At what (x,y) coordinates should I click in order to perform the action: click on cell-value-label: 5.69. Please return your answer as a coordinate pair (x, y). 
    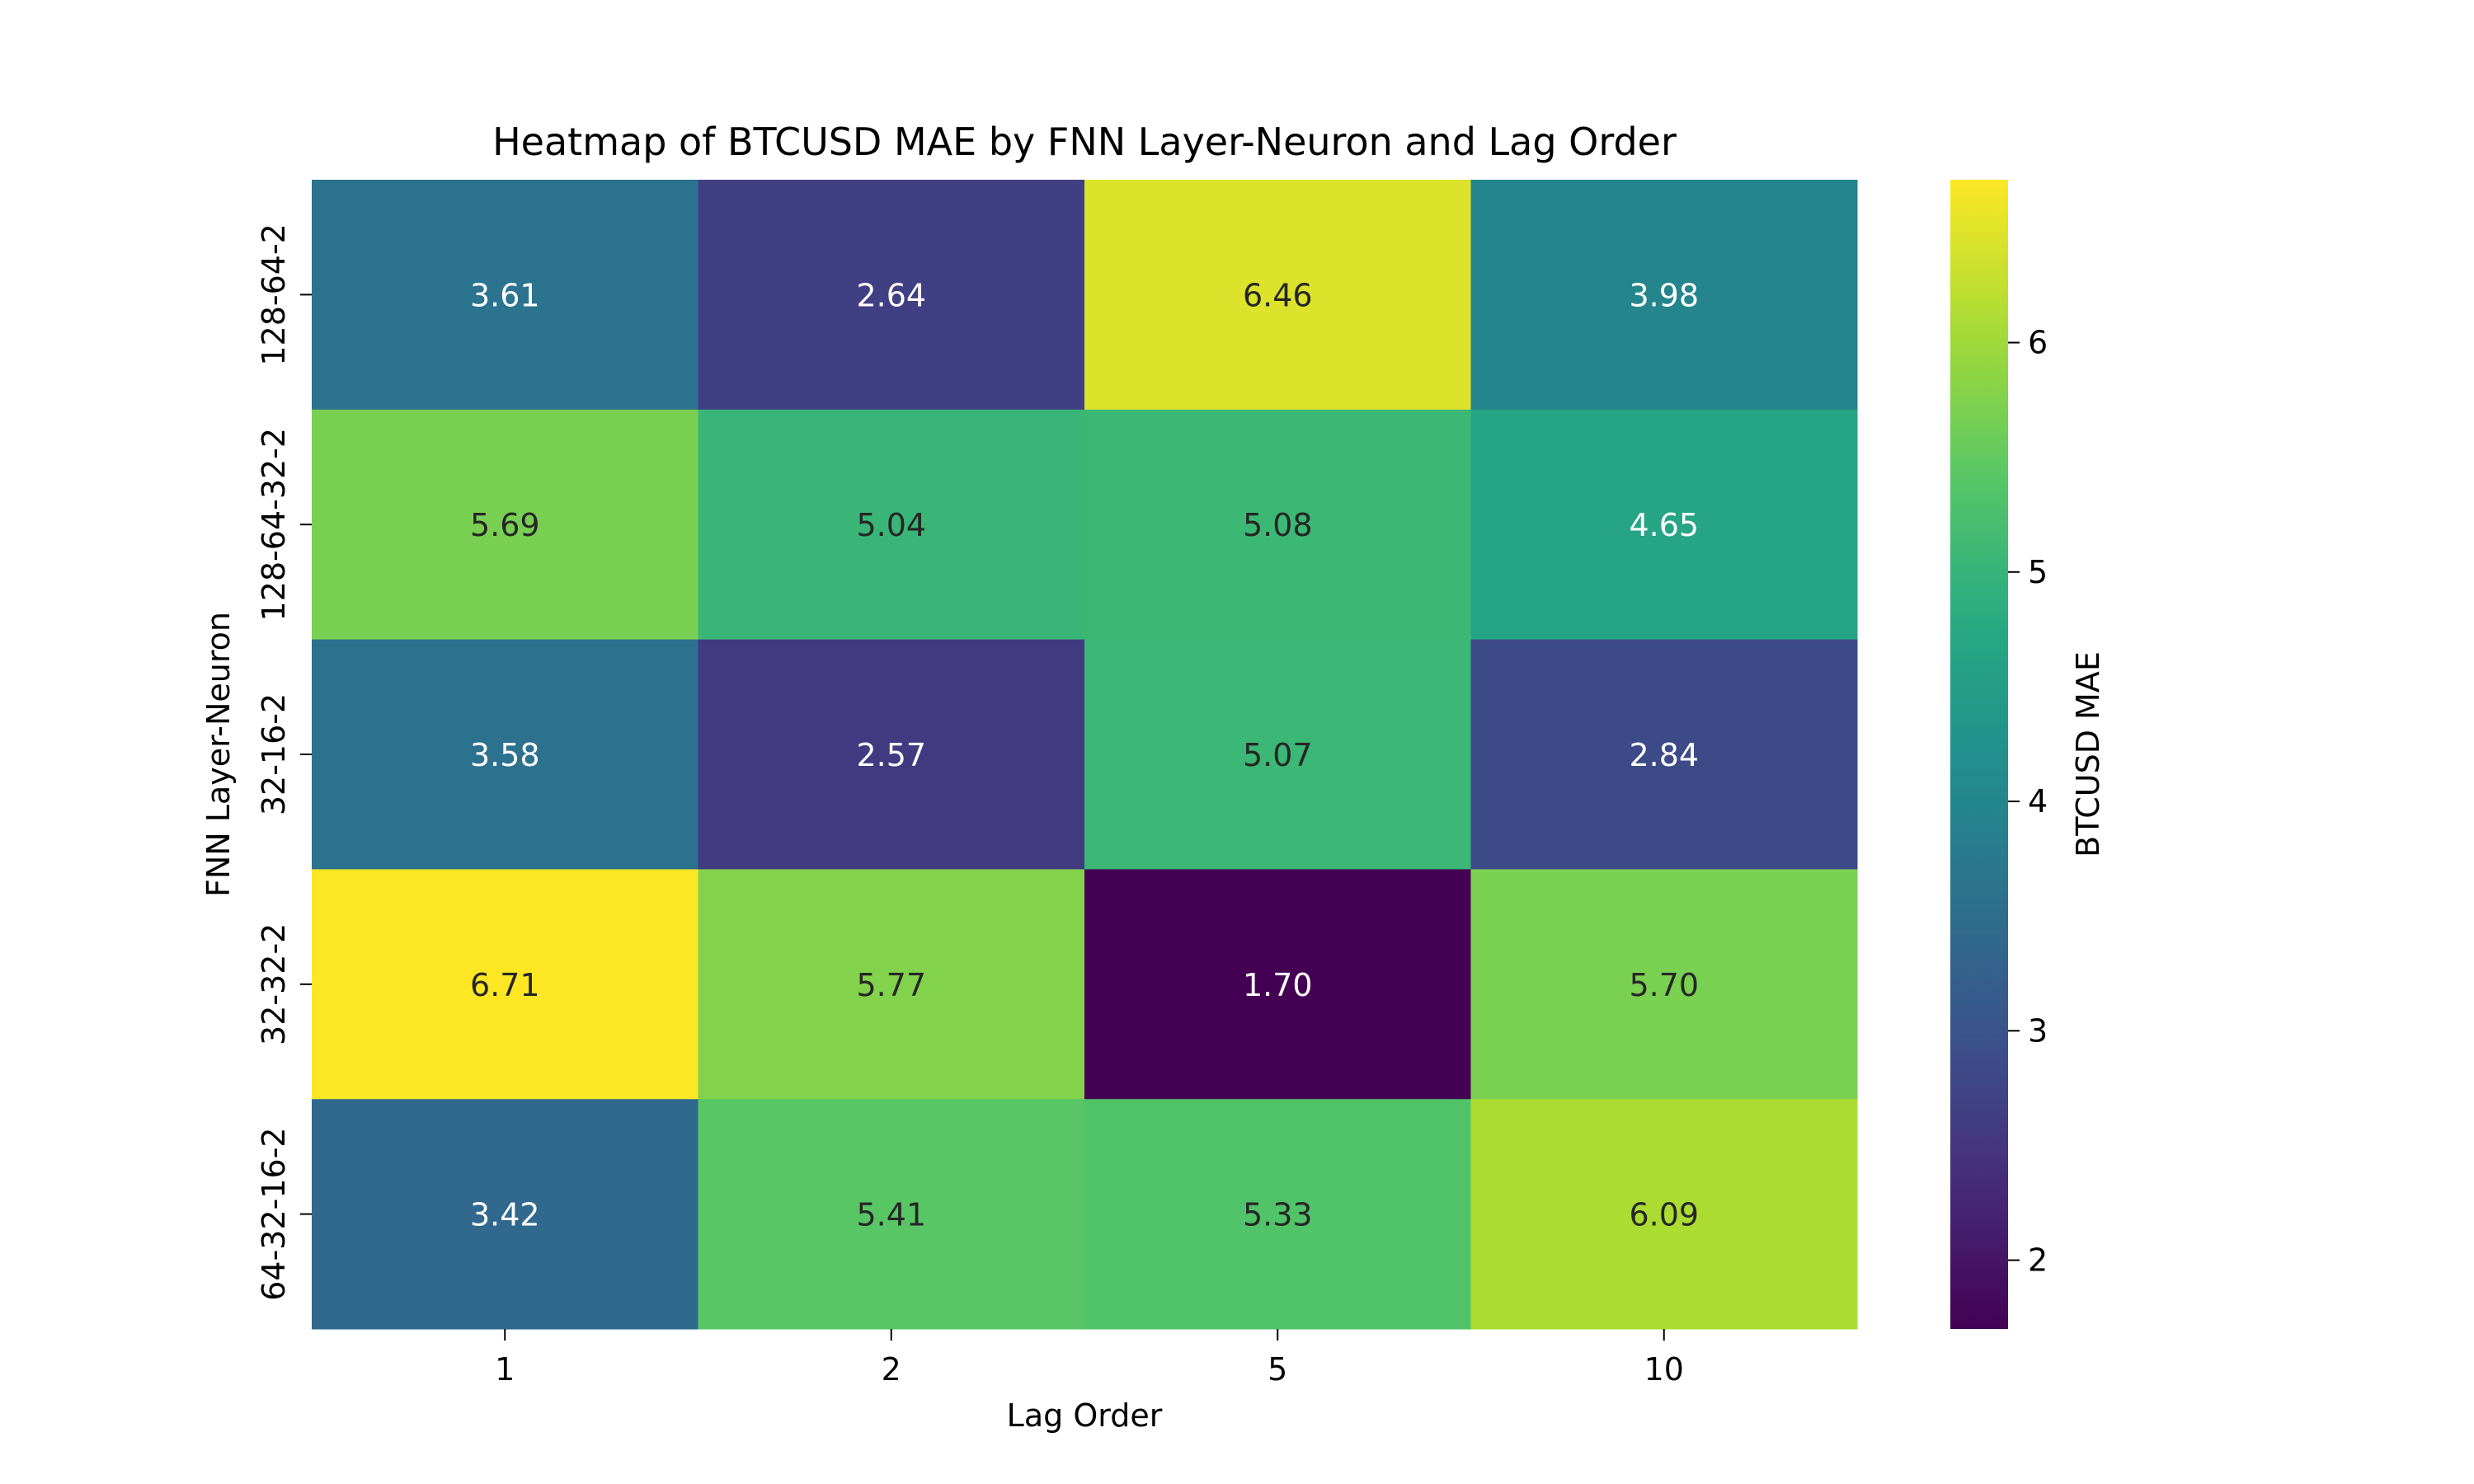
    Looking at the image, I should click on (505, 525).